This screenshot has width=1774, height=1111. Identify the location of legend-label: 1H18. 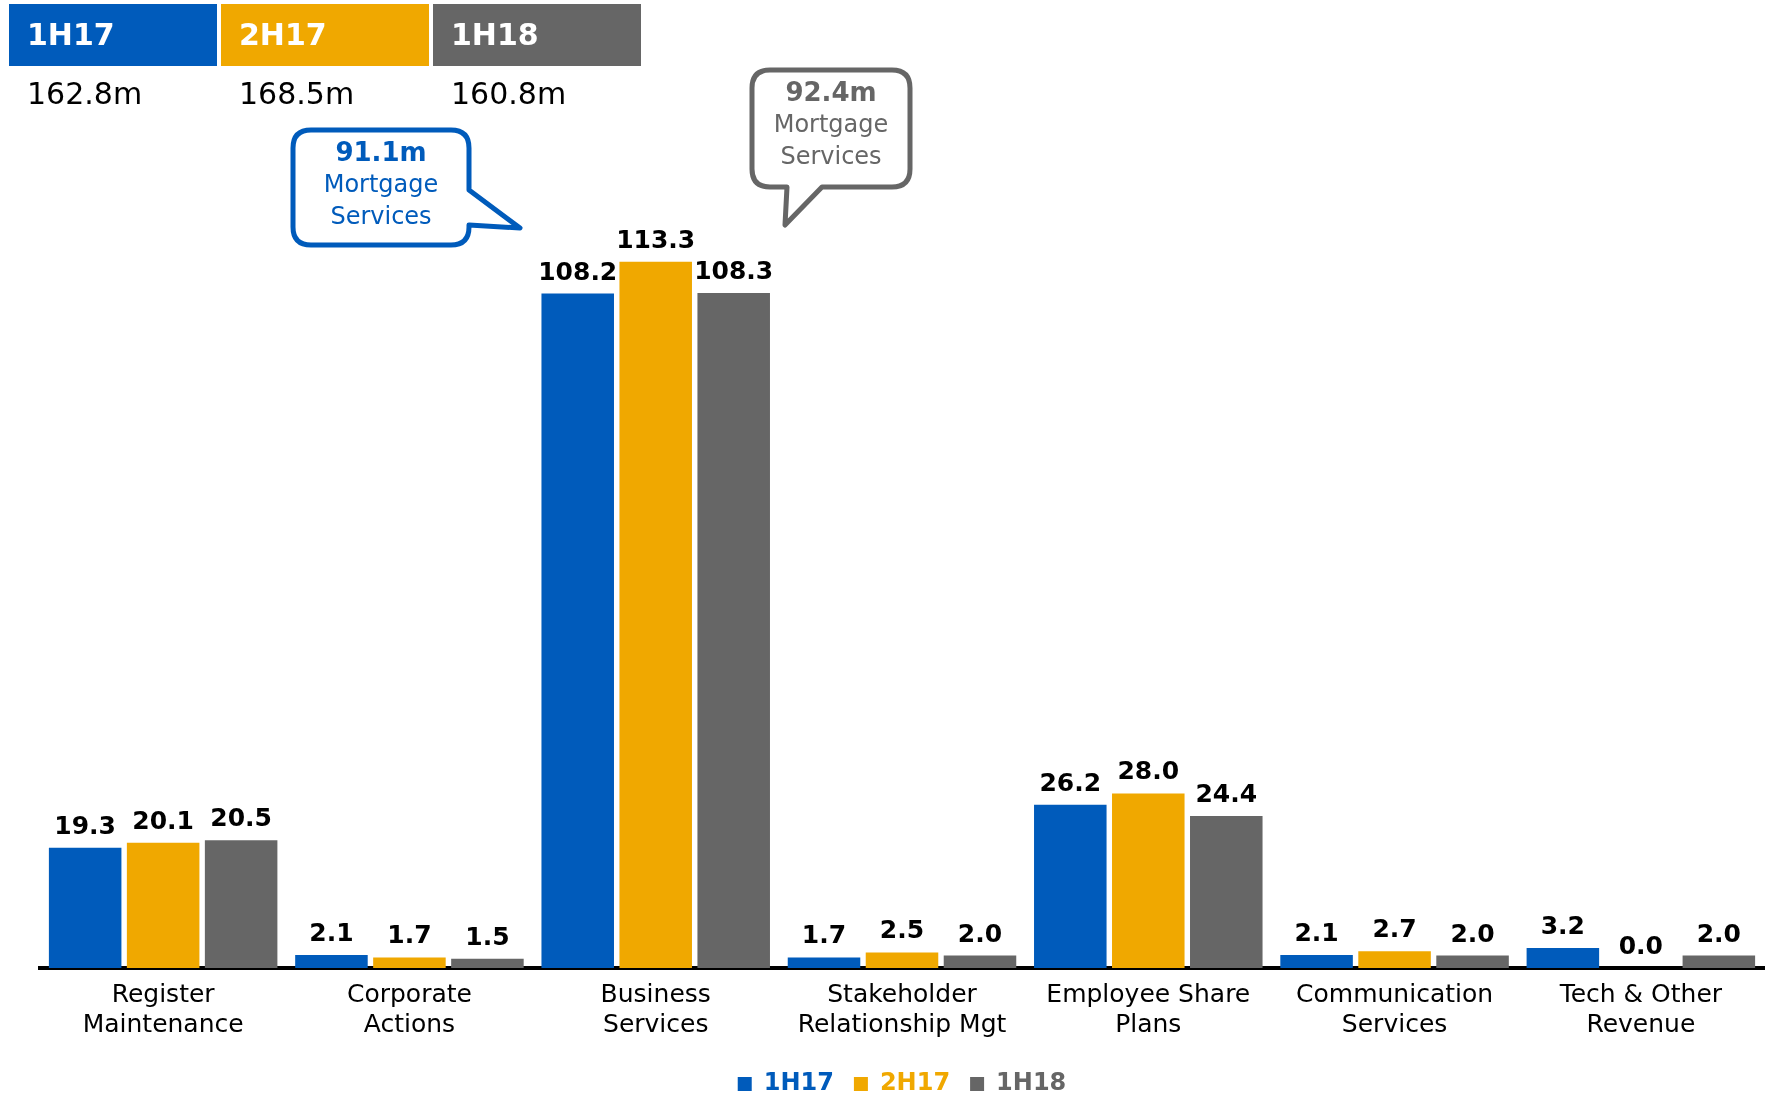
(1031, 1082).